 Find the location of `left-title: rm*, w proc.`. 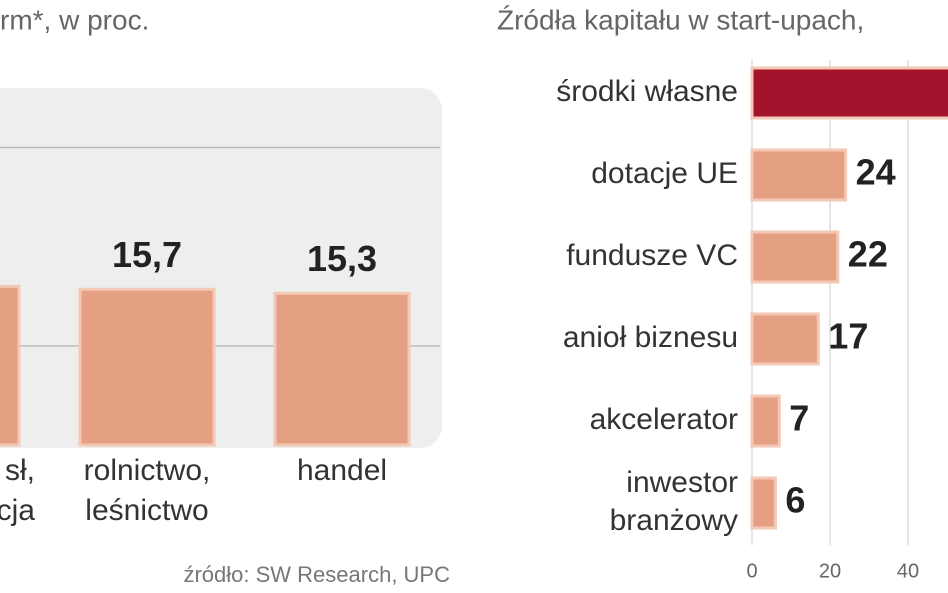

left-title: rm*, w proc. is located at coordinates (74, 19).